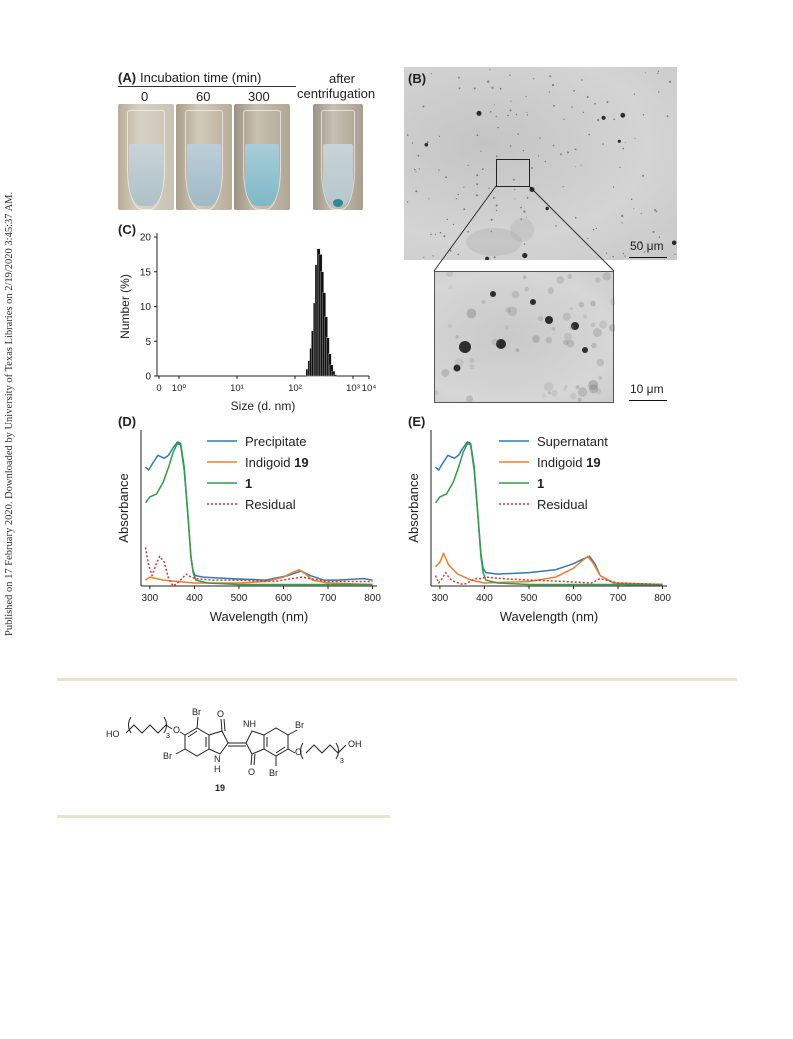 This screenshot has width=793, height=1039. Describe the element at coordinates (167, 756) in the screenshot. I see `atom-br-left: Br` at that location.